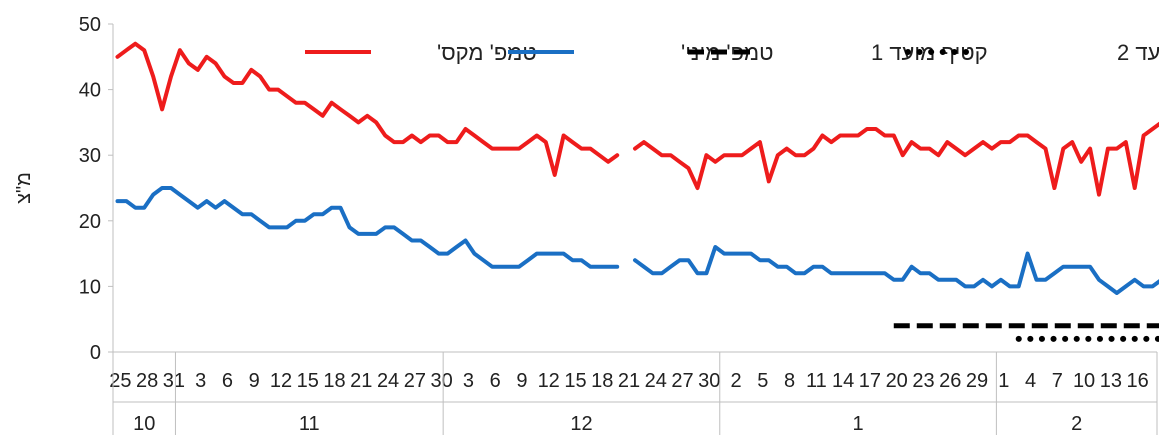 The height and width of the screenshot is (435, 1159). Describe the element at coordinates (1003, 381) in the screenshot. I see `x-tick-label: 1` at that location.